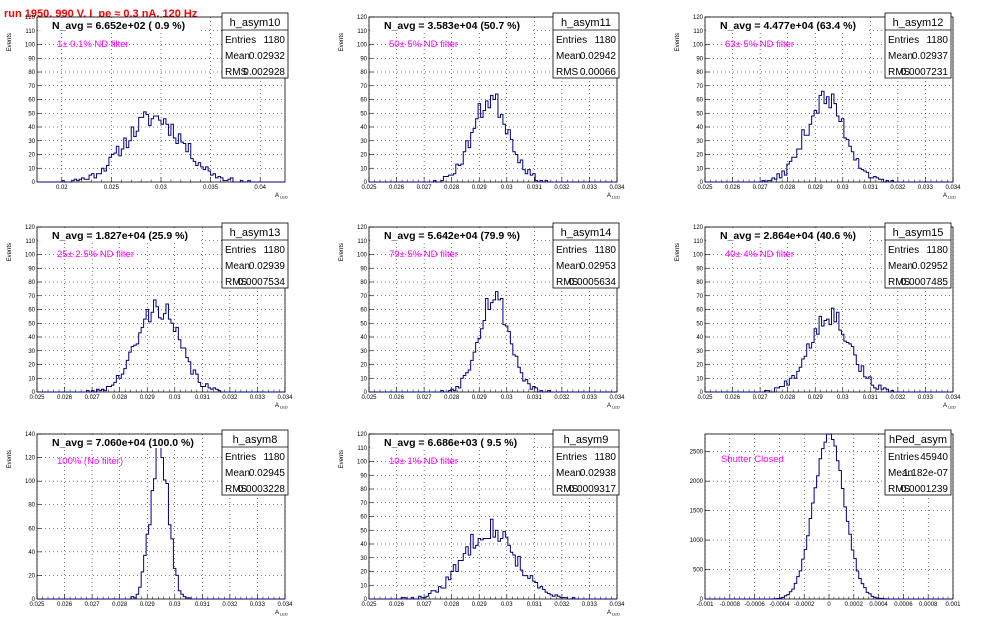  Describe the element at coordinates (925, 473) in the screenshot. I see `stats-value: 1.182e-07` at that location.